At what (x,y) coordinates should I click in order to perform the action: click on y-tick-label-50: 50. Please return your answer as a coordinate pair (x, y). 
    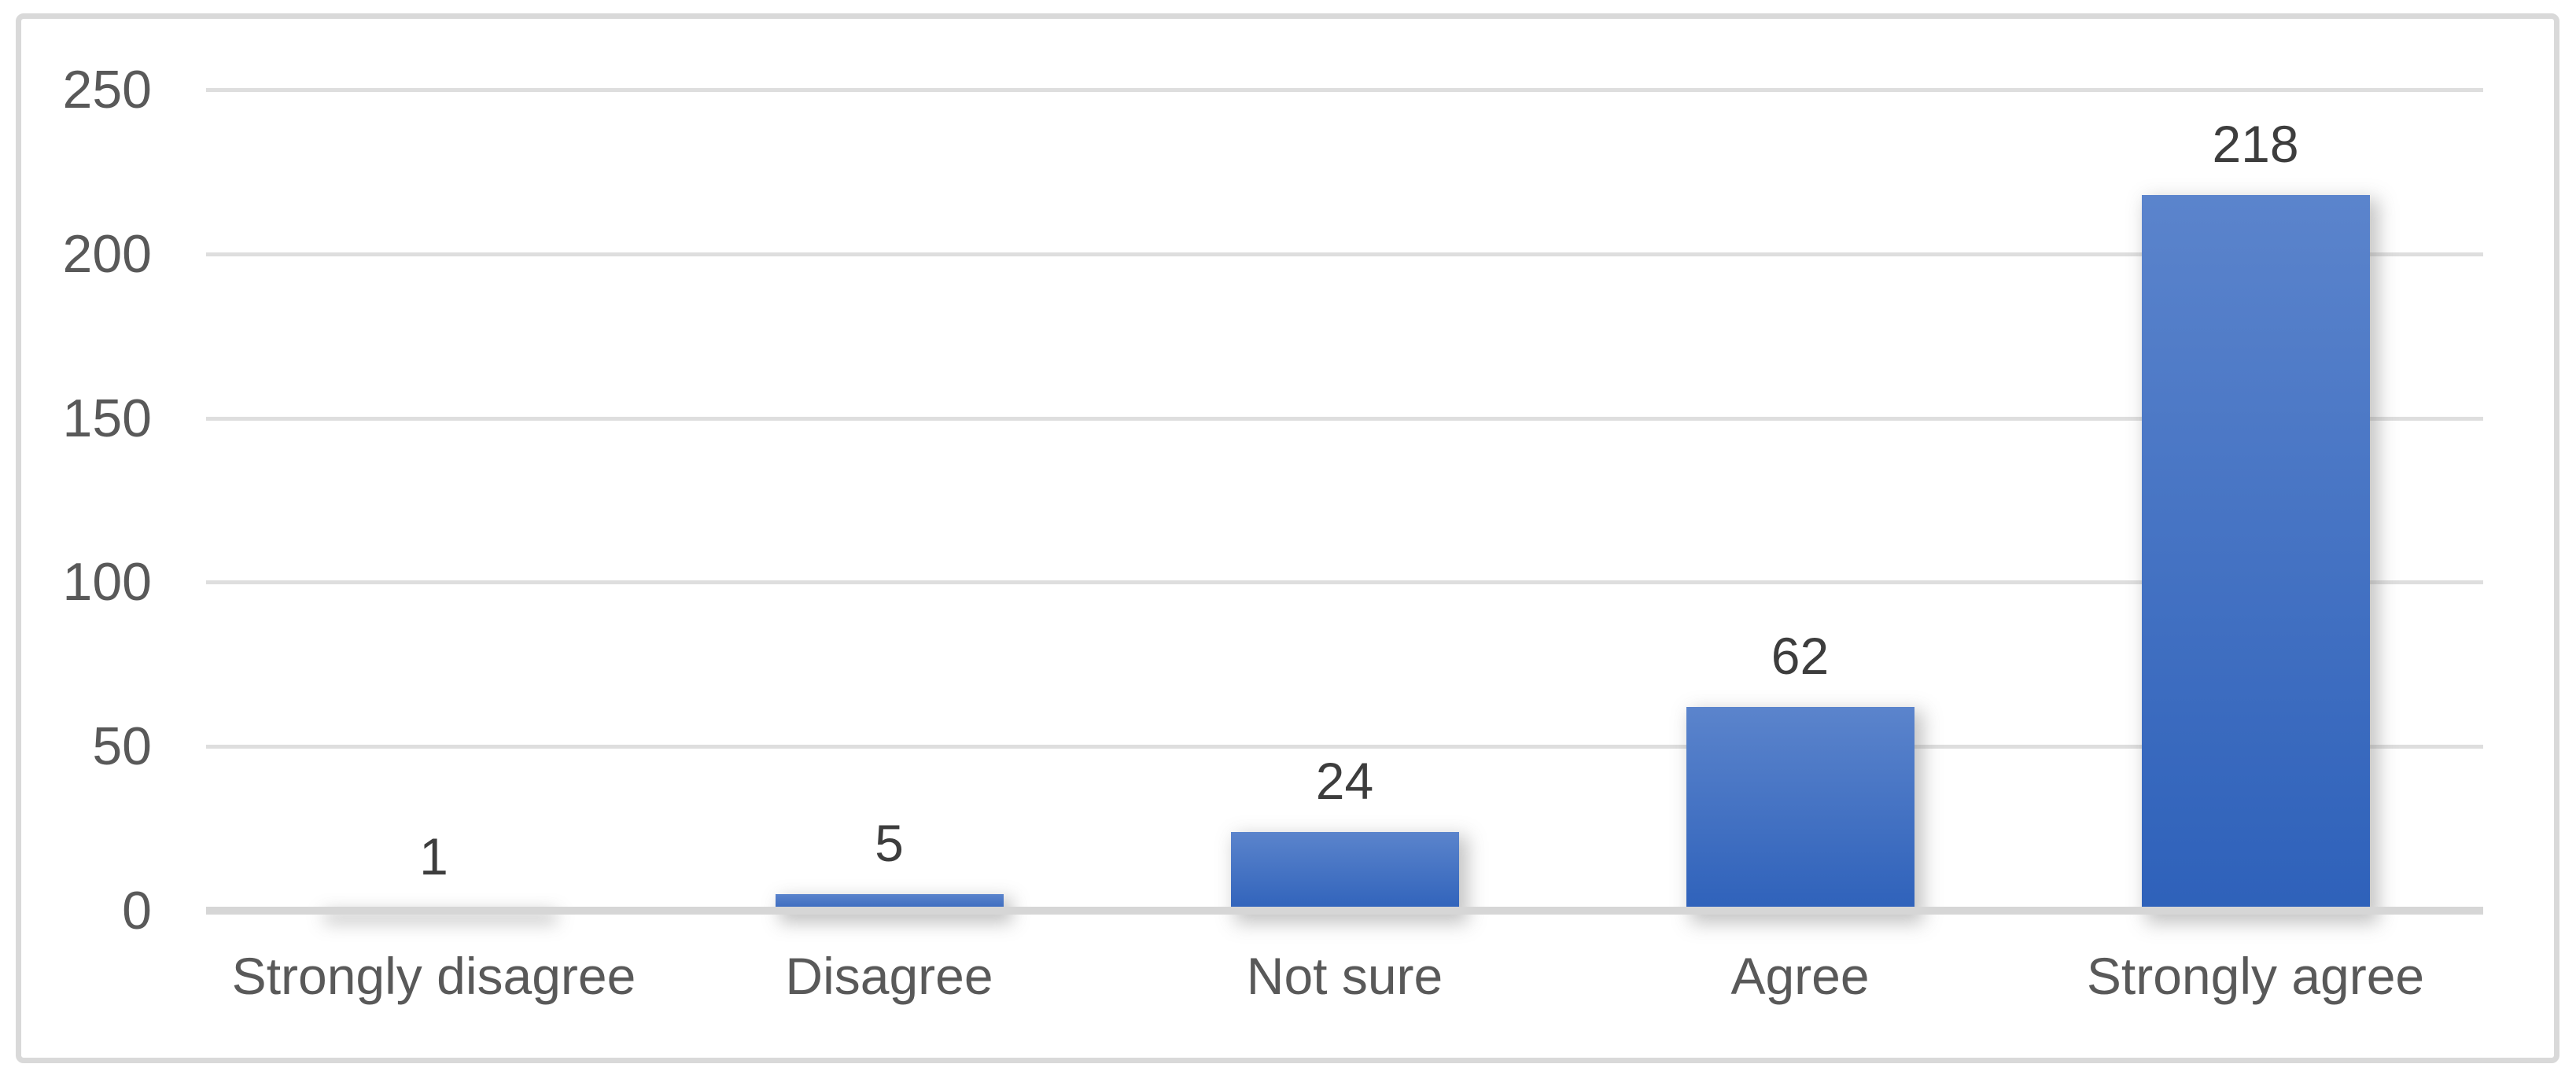
    Looking at the image, I should click on (122, 746).